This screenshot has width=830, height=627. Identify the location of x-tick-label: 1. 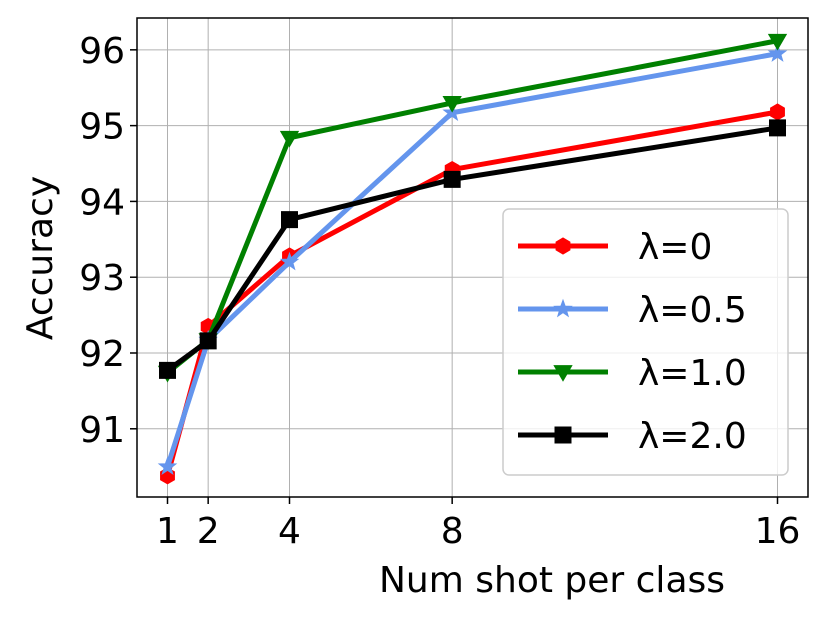
(167, 531).